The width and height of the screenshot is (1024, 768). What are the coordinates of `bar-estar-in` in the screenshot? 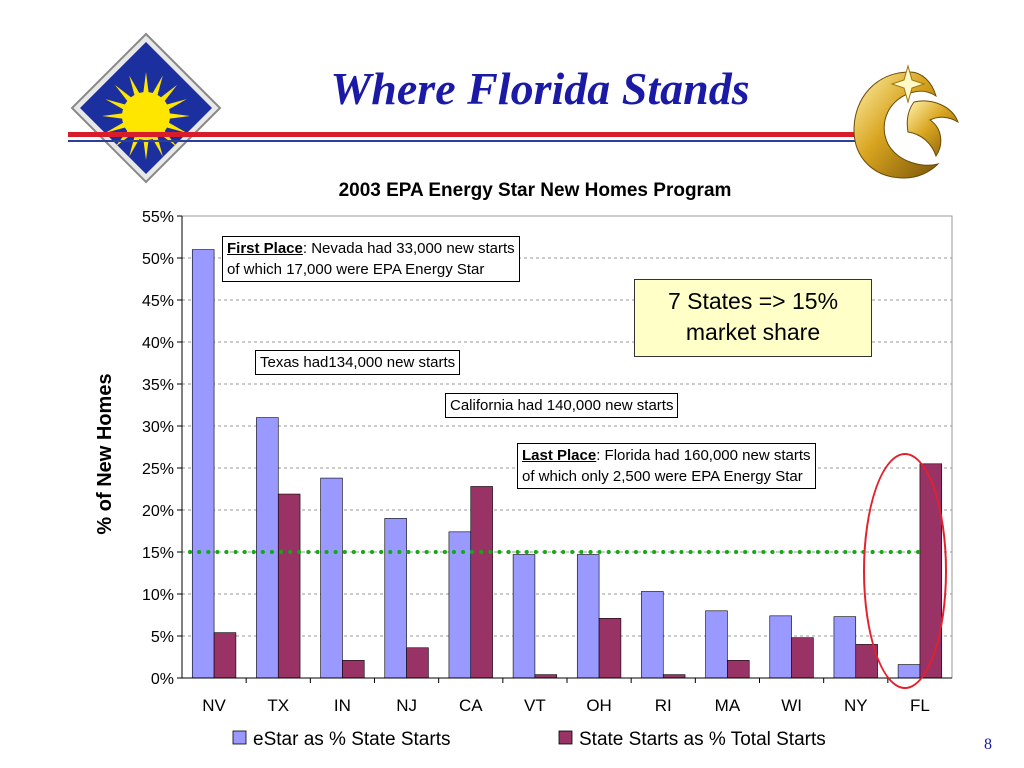 It's located at (331, 578).